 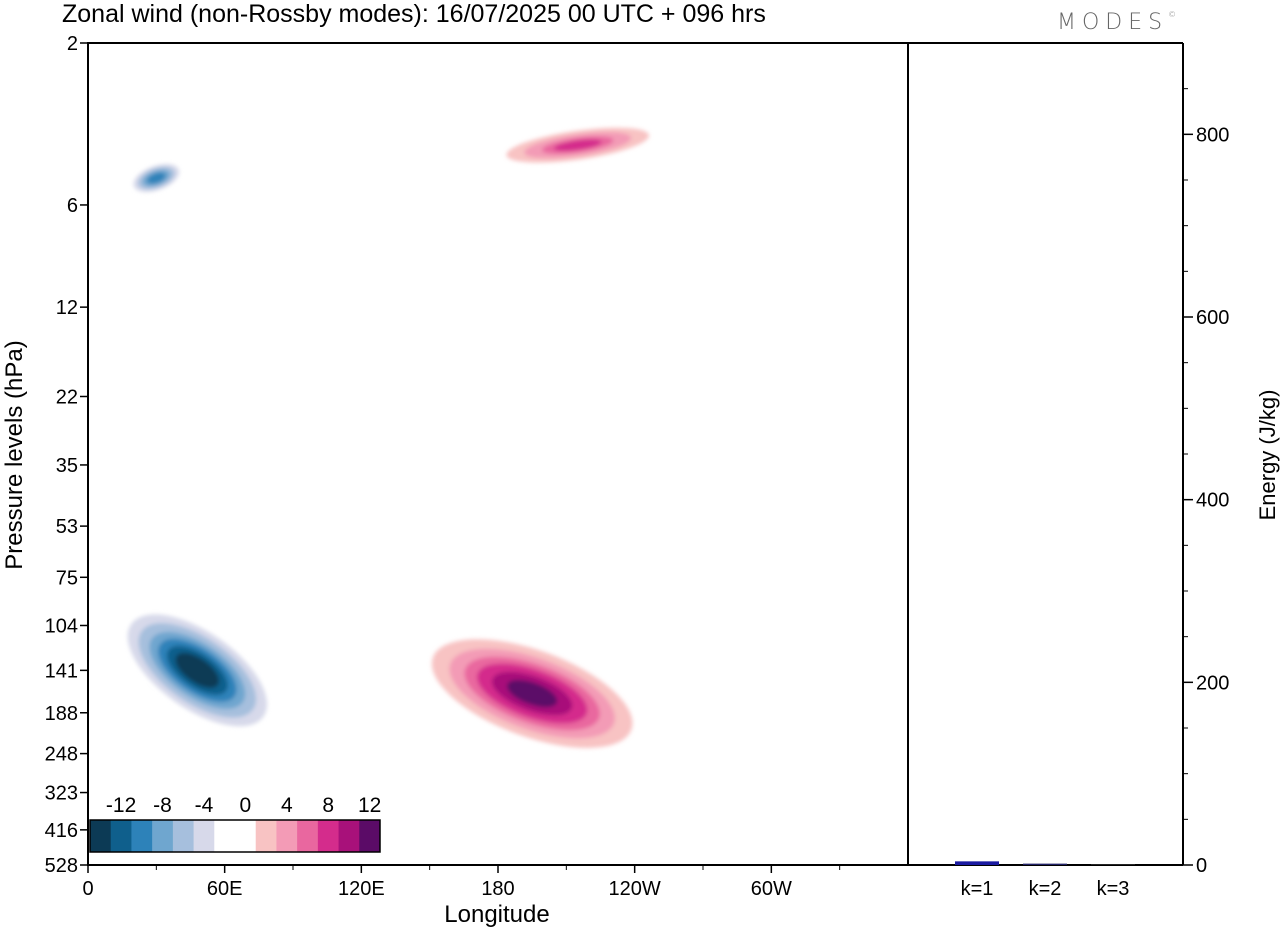 I want to click on pressure-axis: 2 6 12 22 35 53 75 104 141 188 248 323 416 528, so click(x=66, y=455).